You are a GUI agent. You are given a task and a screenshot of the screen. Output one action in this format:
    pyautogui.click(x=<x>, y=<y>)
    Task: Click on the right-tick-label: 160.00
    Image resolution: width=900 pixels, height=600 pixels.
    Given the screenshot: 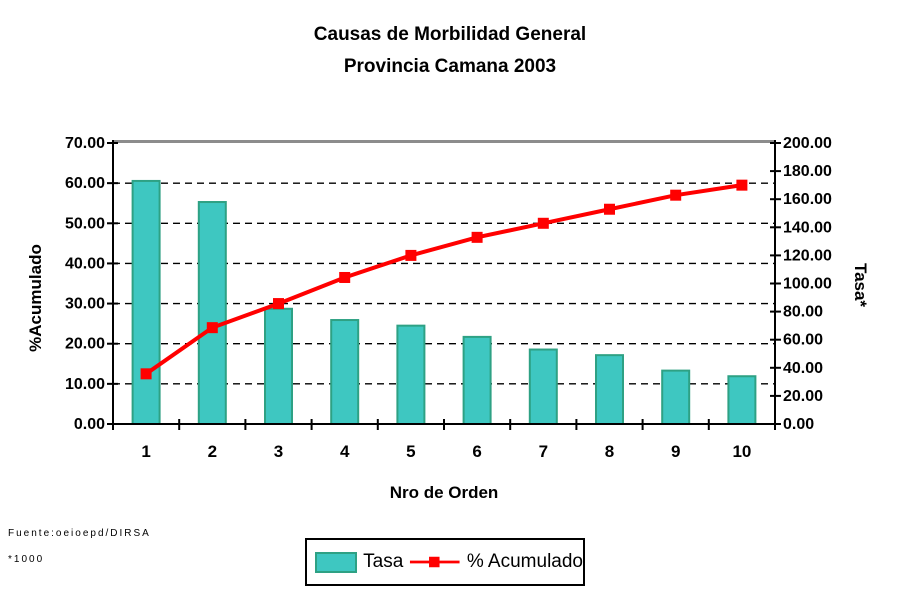 What is the action you would take?
    pyautogui.click(x=807, y=199)
    